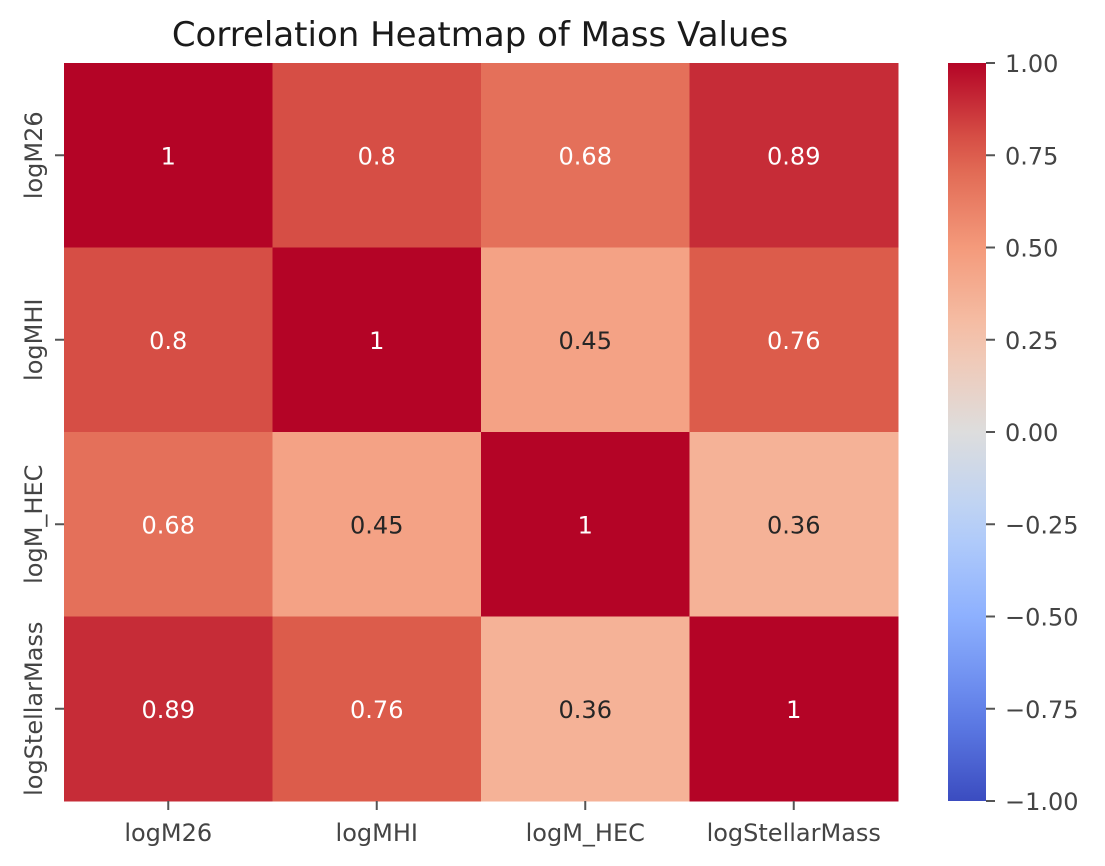 The height and width of the screenshot is (866, 1105). What do you see at coordinates (168, 833) in the screenshot?
I see `x-tick-label: logM26` at bounding box center [168, 833].